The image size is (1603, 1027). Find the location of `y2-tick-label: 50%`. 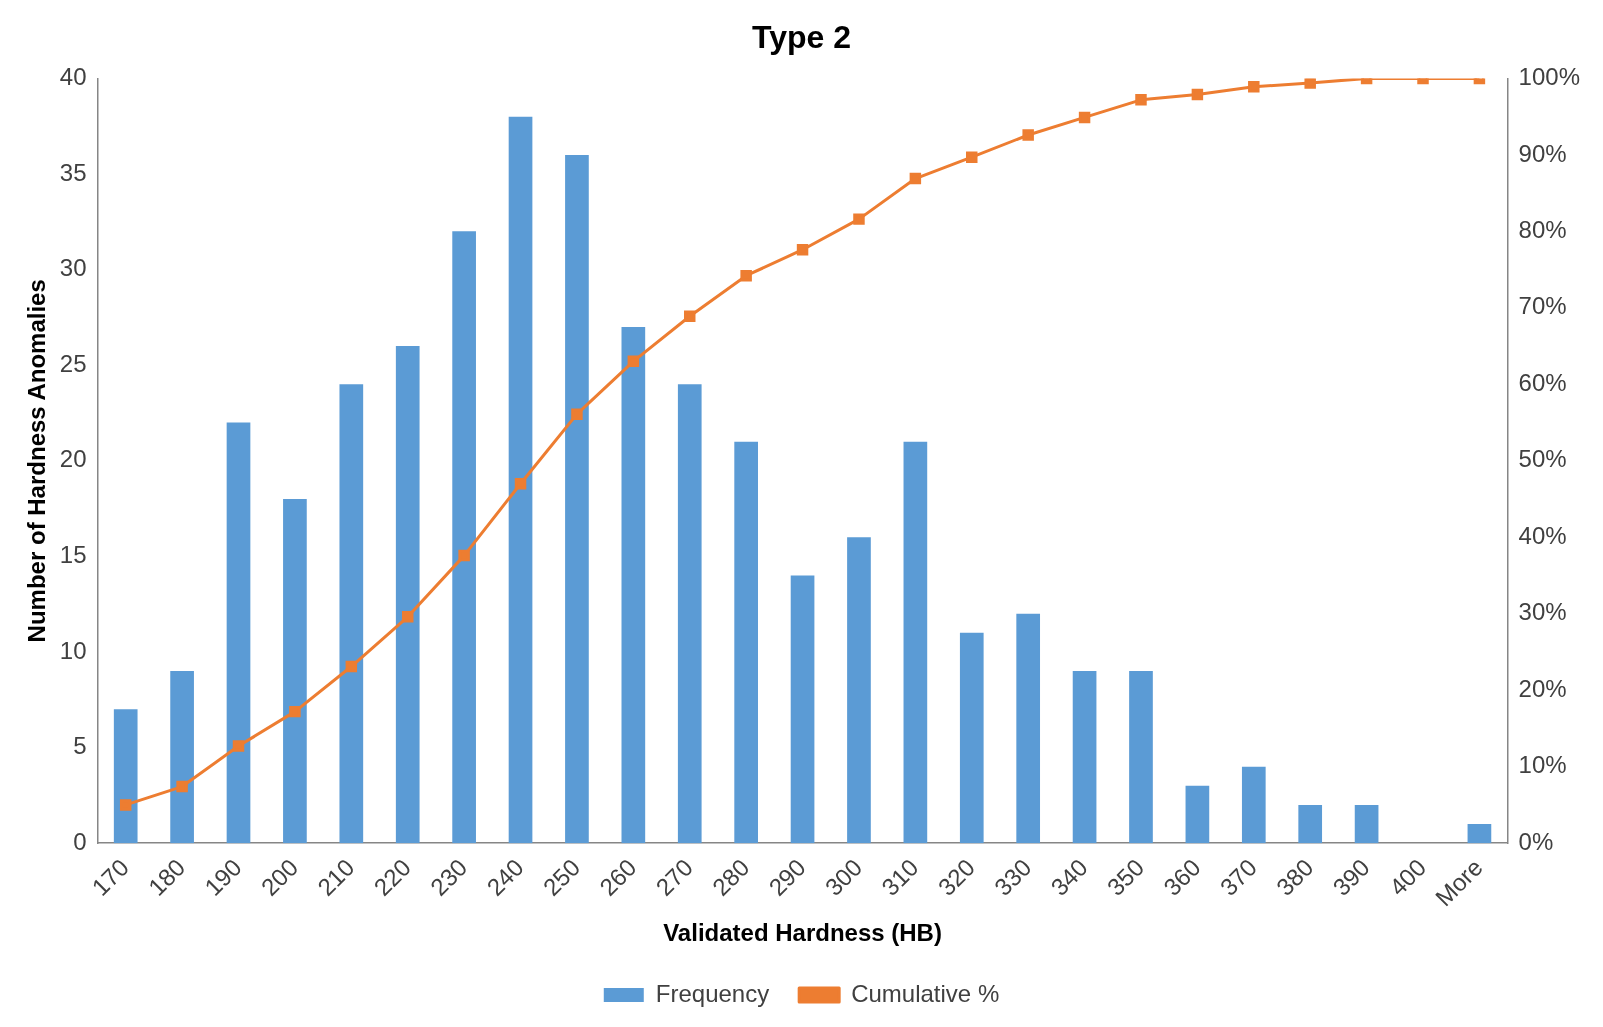

y2-tick-label: 50% is located at coordinates (1542, 459).